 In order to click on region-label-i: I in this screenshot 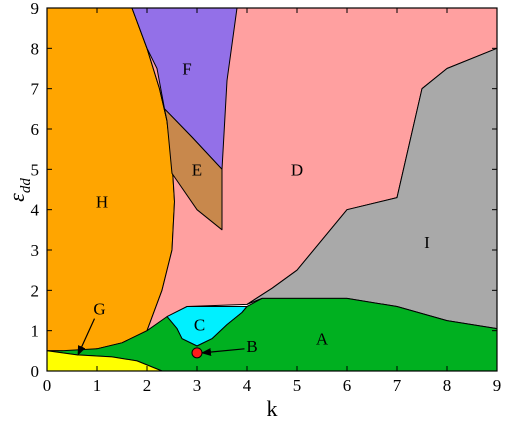, I will do `click(427, 242)`.